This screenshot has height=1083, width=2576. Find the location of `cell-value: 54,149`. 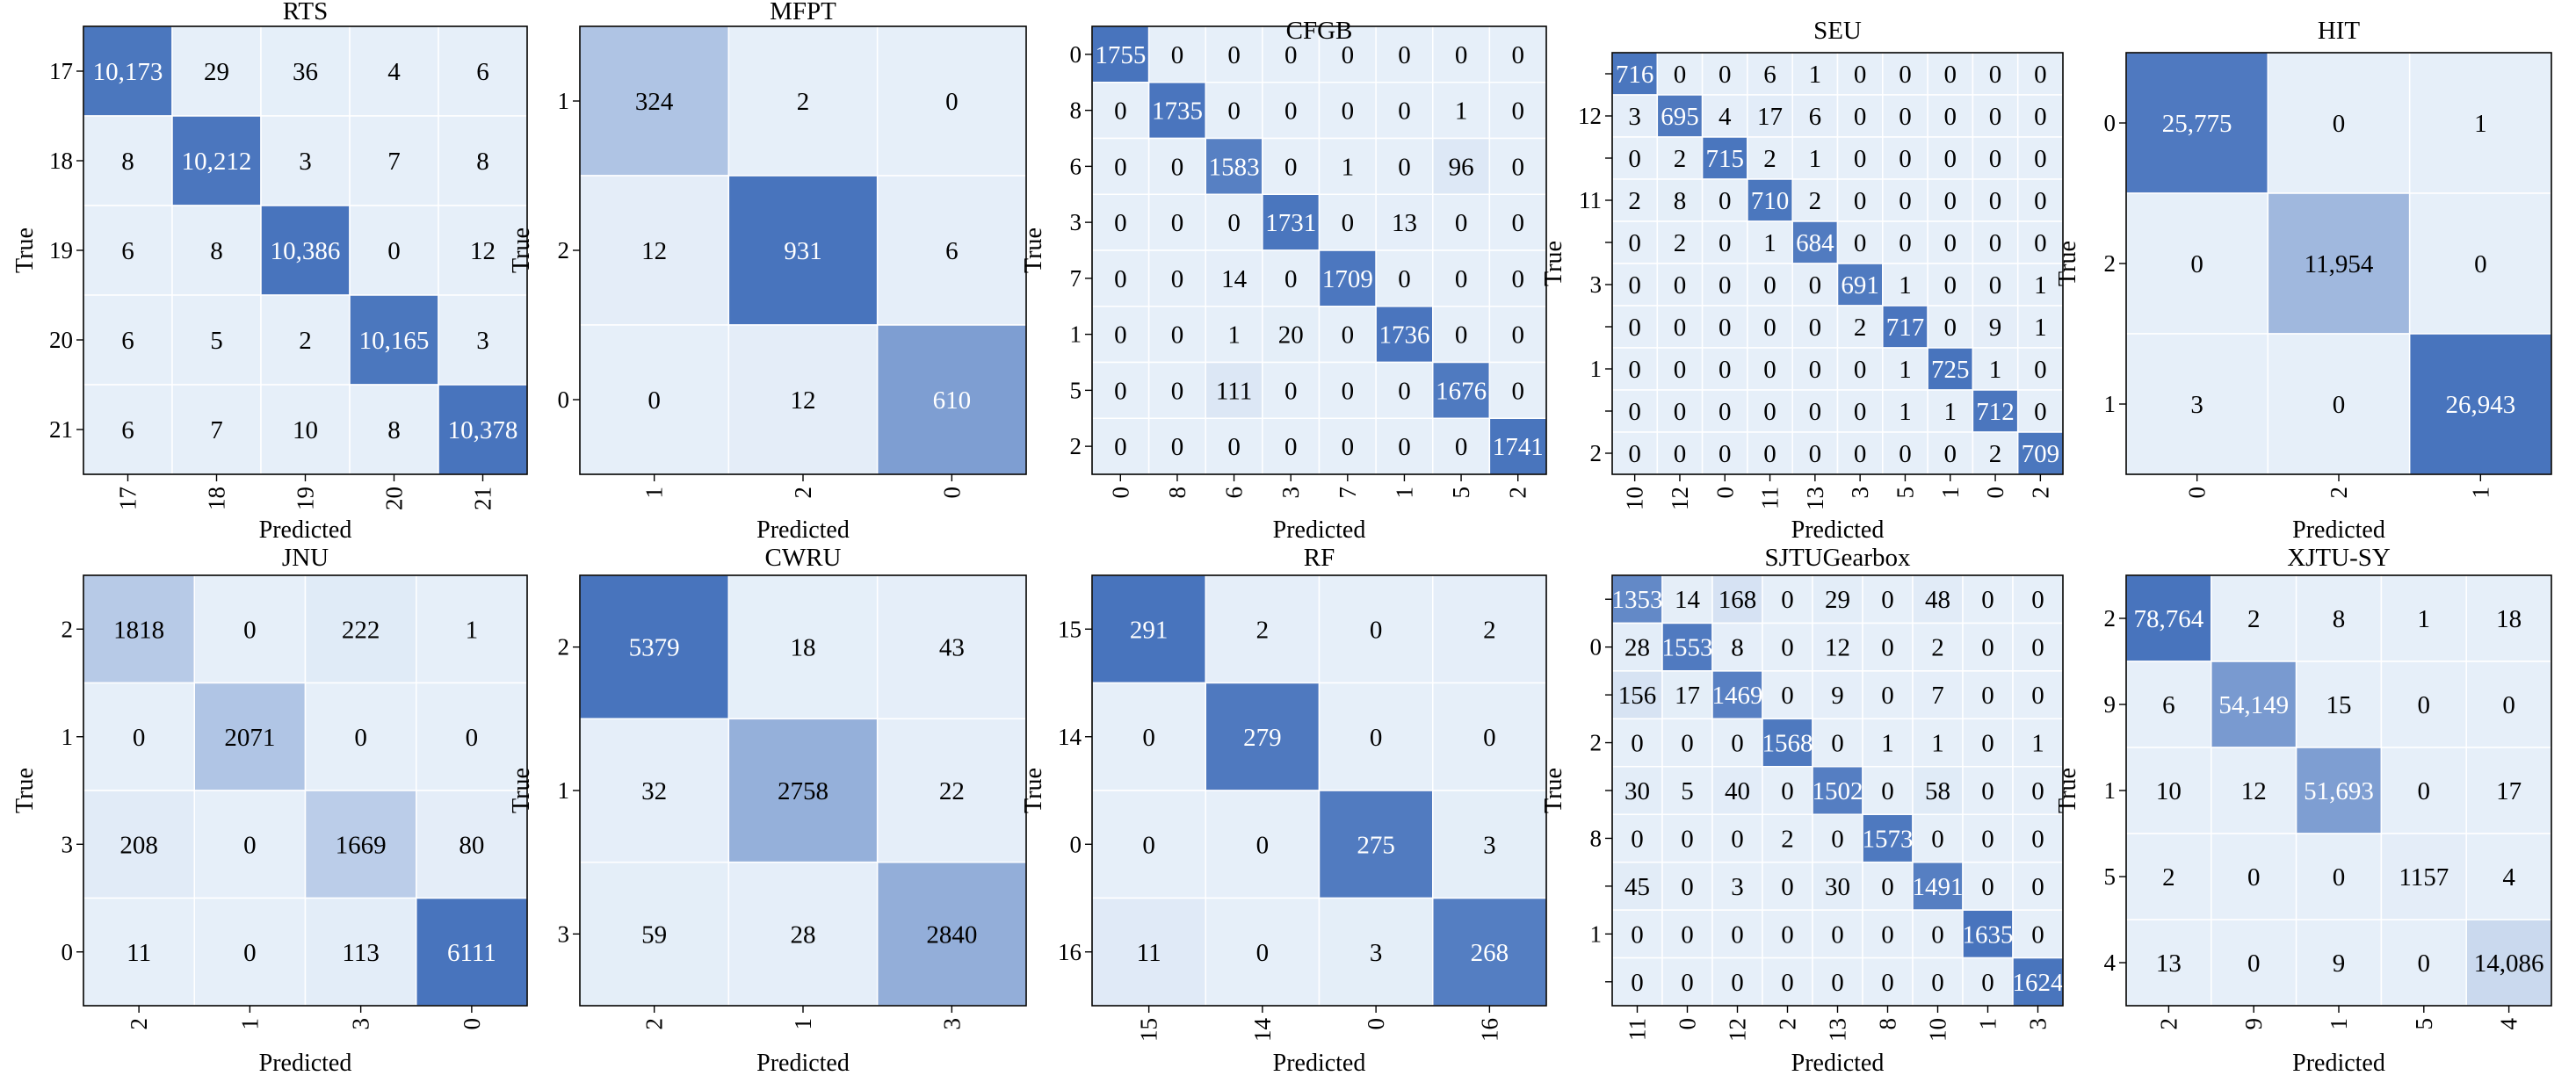

cell-value: 54,149 is located at coordinates (2253, 705).